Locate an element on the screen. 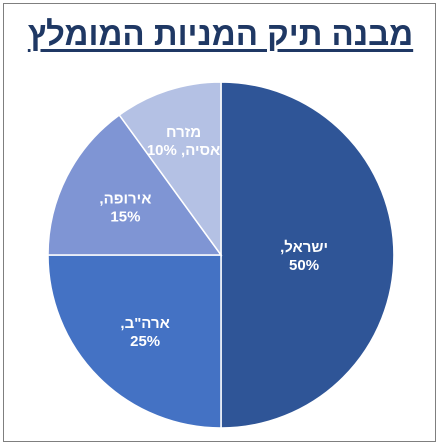 This screenshot has width=441, height=447. slice-label-3: אירופה, 15% is located at coordinates (125, 207).